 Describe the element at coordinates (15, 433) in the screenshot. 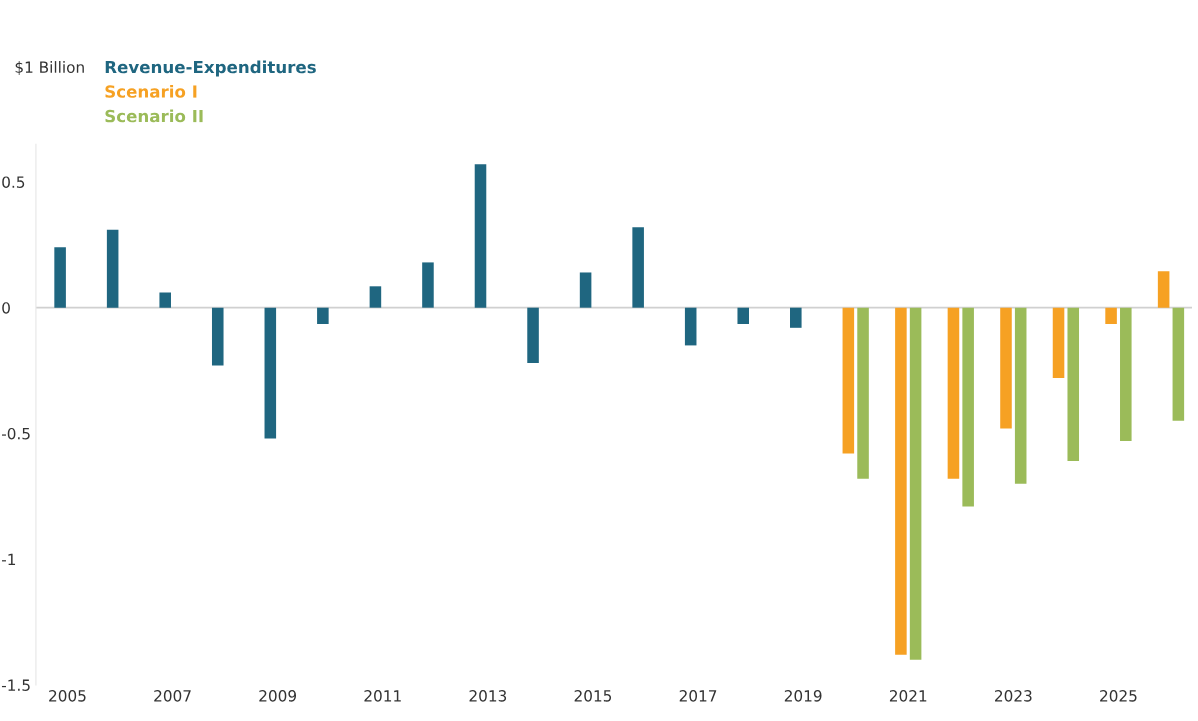

I see `y-tick-label: -0.5` at that location.